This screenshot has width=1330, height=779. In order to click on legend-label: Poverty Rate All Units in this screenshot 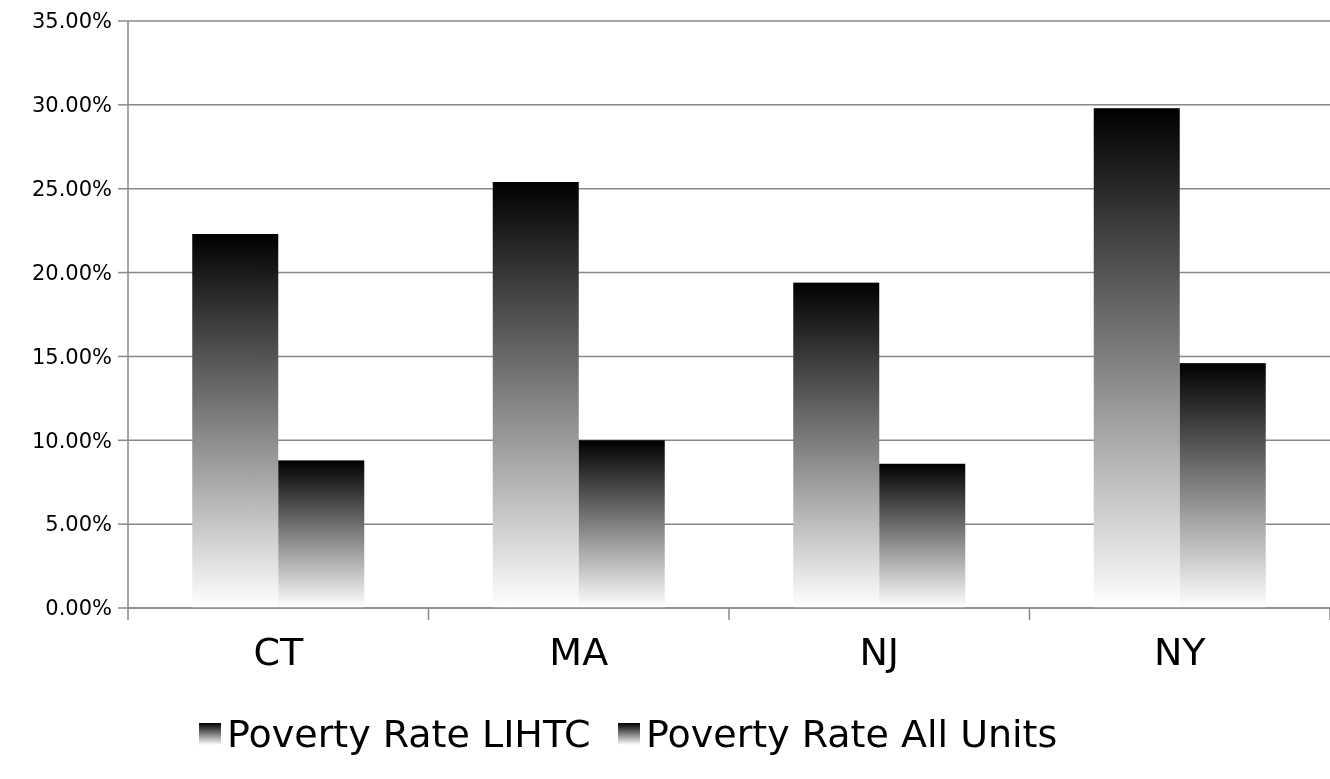, I will do `click(852, 734)`.